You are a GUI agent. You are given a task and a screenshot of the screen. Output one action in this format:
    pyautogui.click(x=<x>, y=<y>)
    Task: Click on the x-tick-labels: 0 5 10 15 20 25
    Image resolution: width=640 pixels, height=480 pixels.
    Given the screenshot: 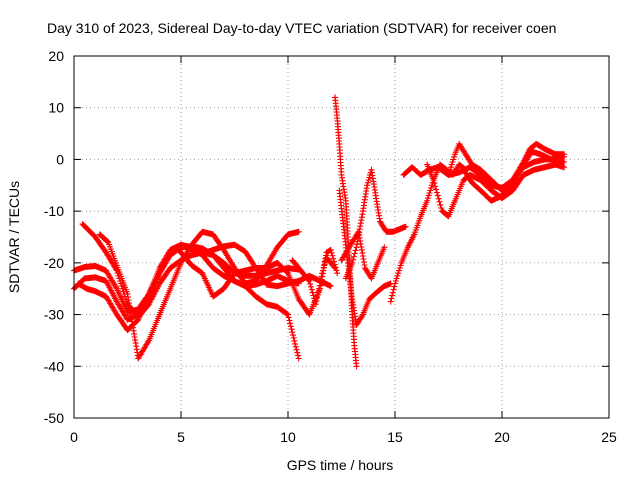 What is the action you would take?
    pyautogui.click(x=343, y=437)
    